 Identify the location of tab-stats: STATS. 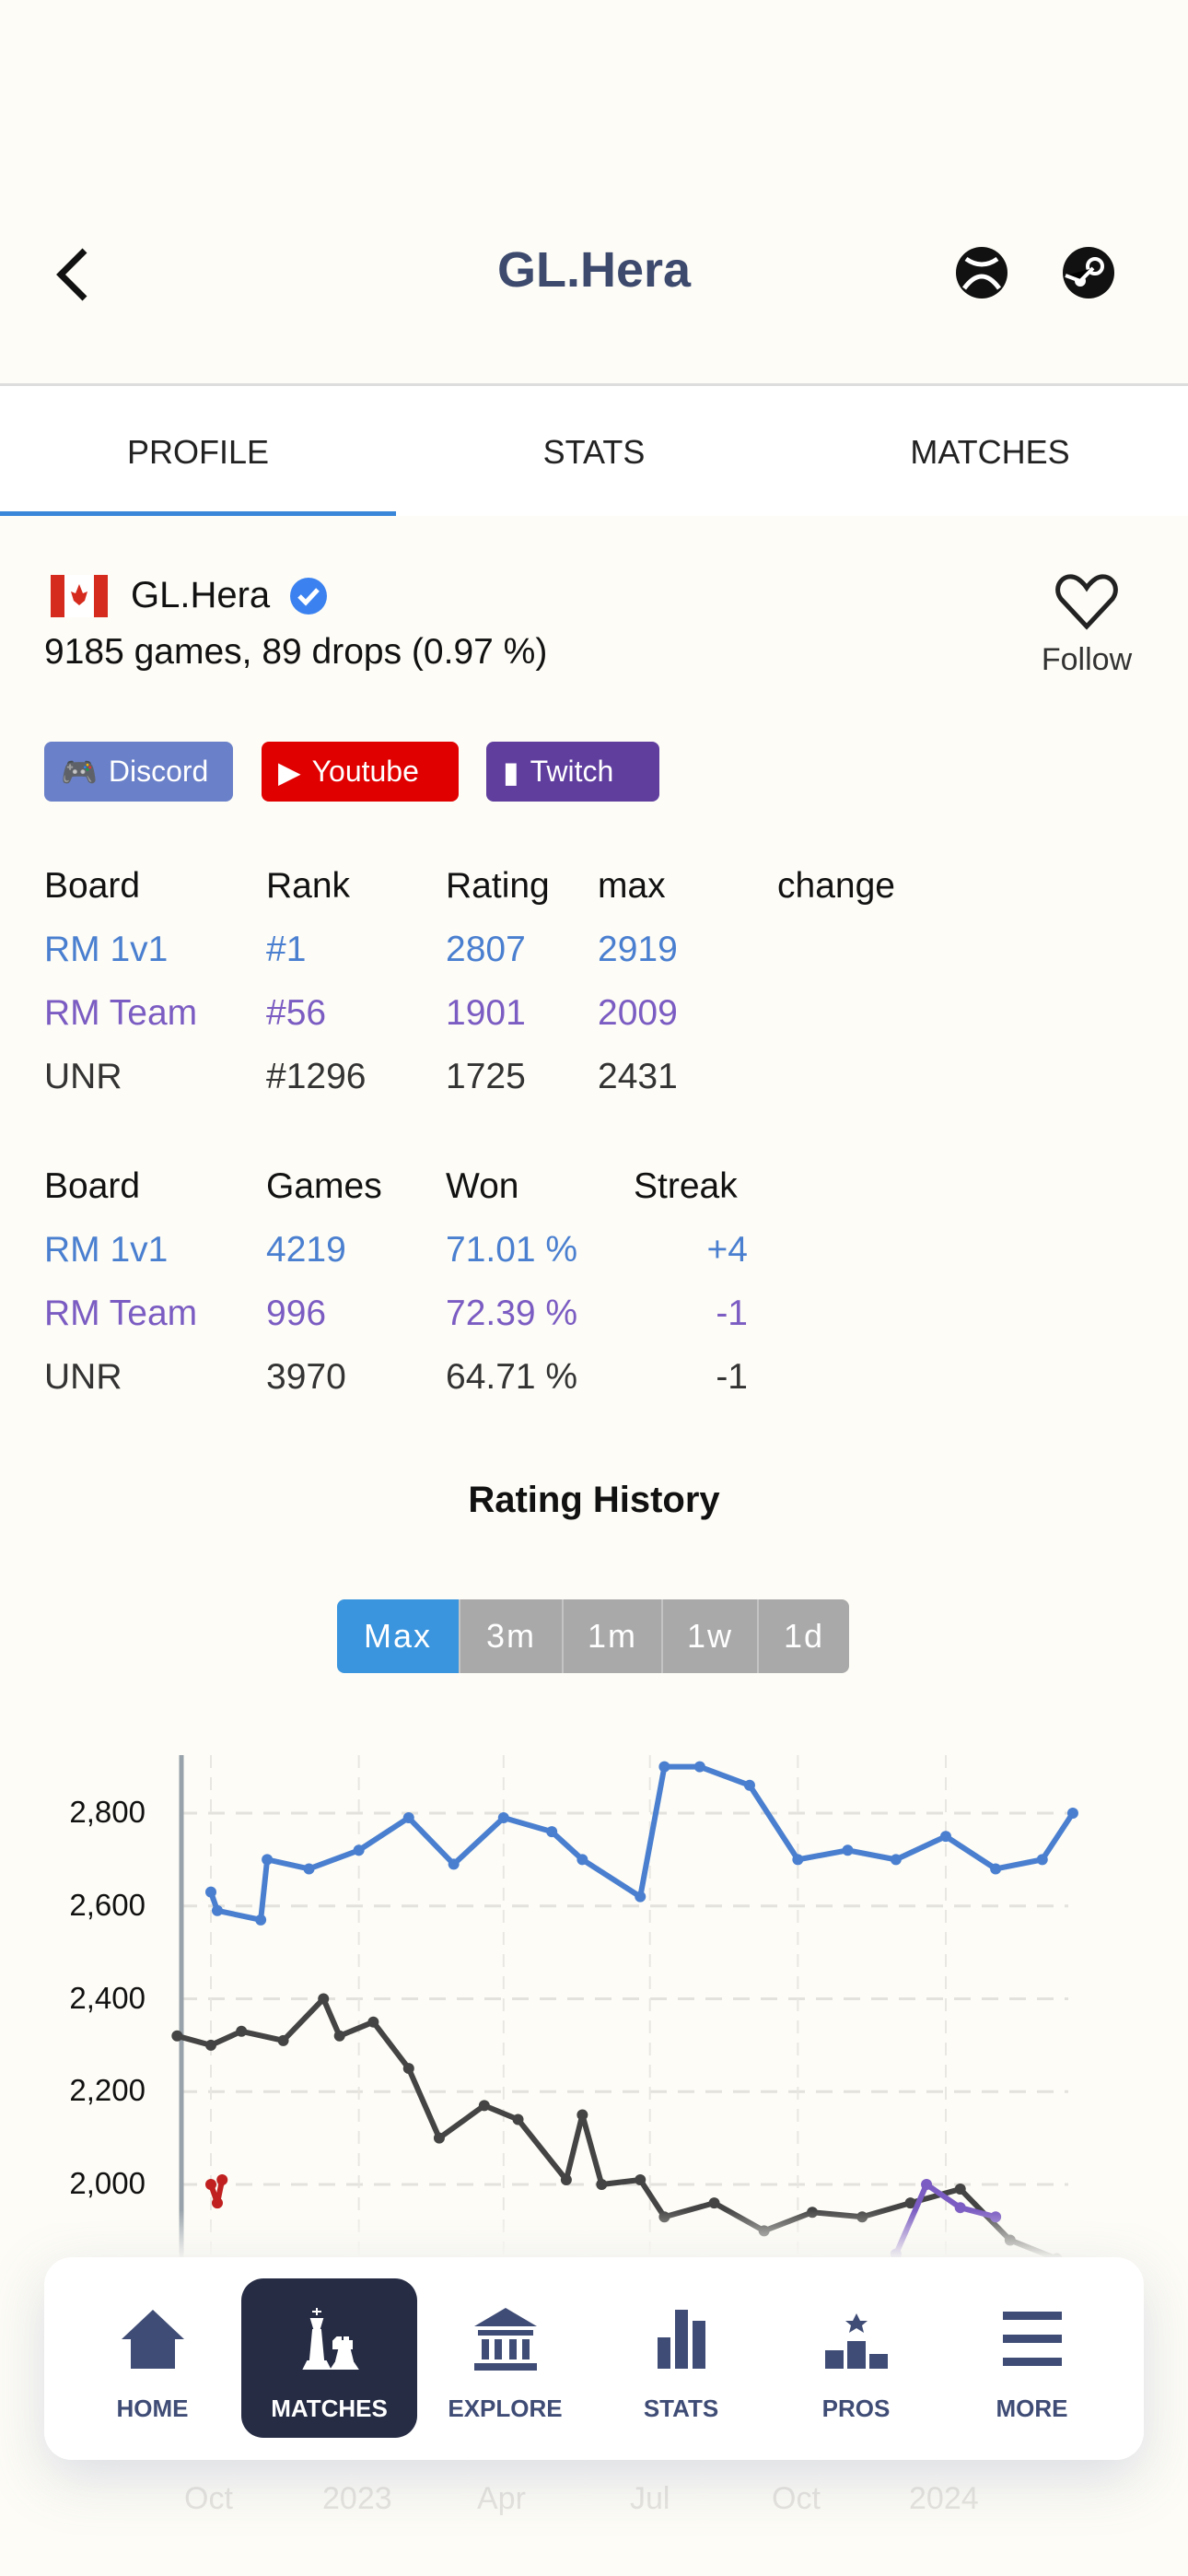
(594, 452).